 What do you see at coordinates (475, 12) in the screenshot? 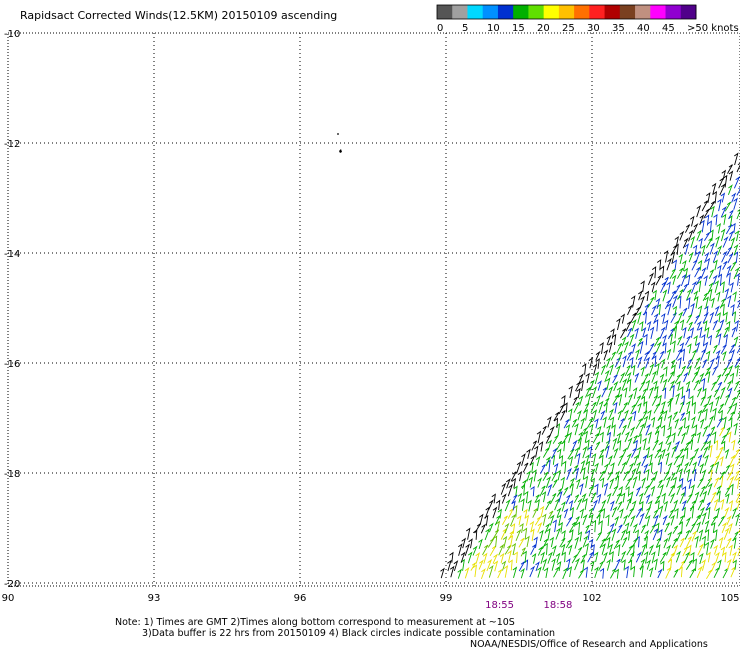
I see `colorbar-swatch` at bounding box center [475, 12].